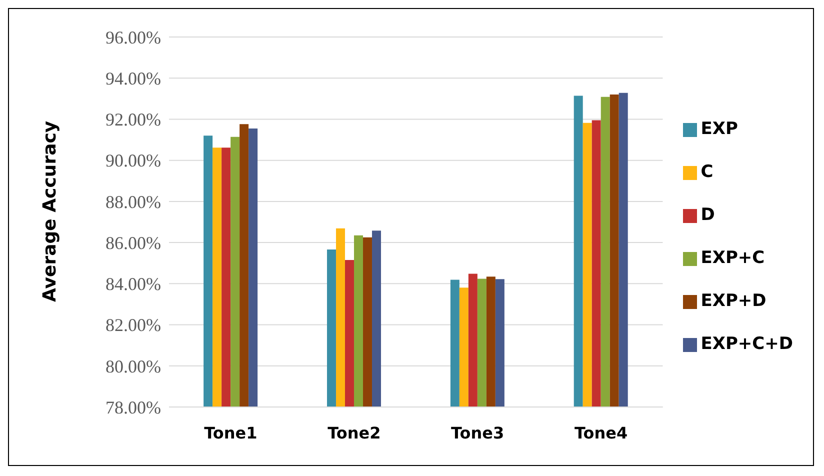 The width and height of the screenshot is (824, 476). Describe the element at coordinates (732, 258) in the screenshot. I see `legend-label: EXP+C` at that location.